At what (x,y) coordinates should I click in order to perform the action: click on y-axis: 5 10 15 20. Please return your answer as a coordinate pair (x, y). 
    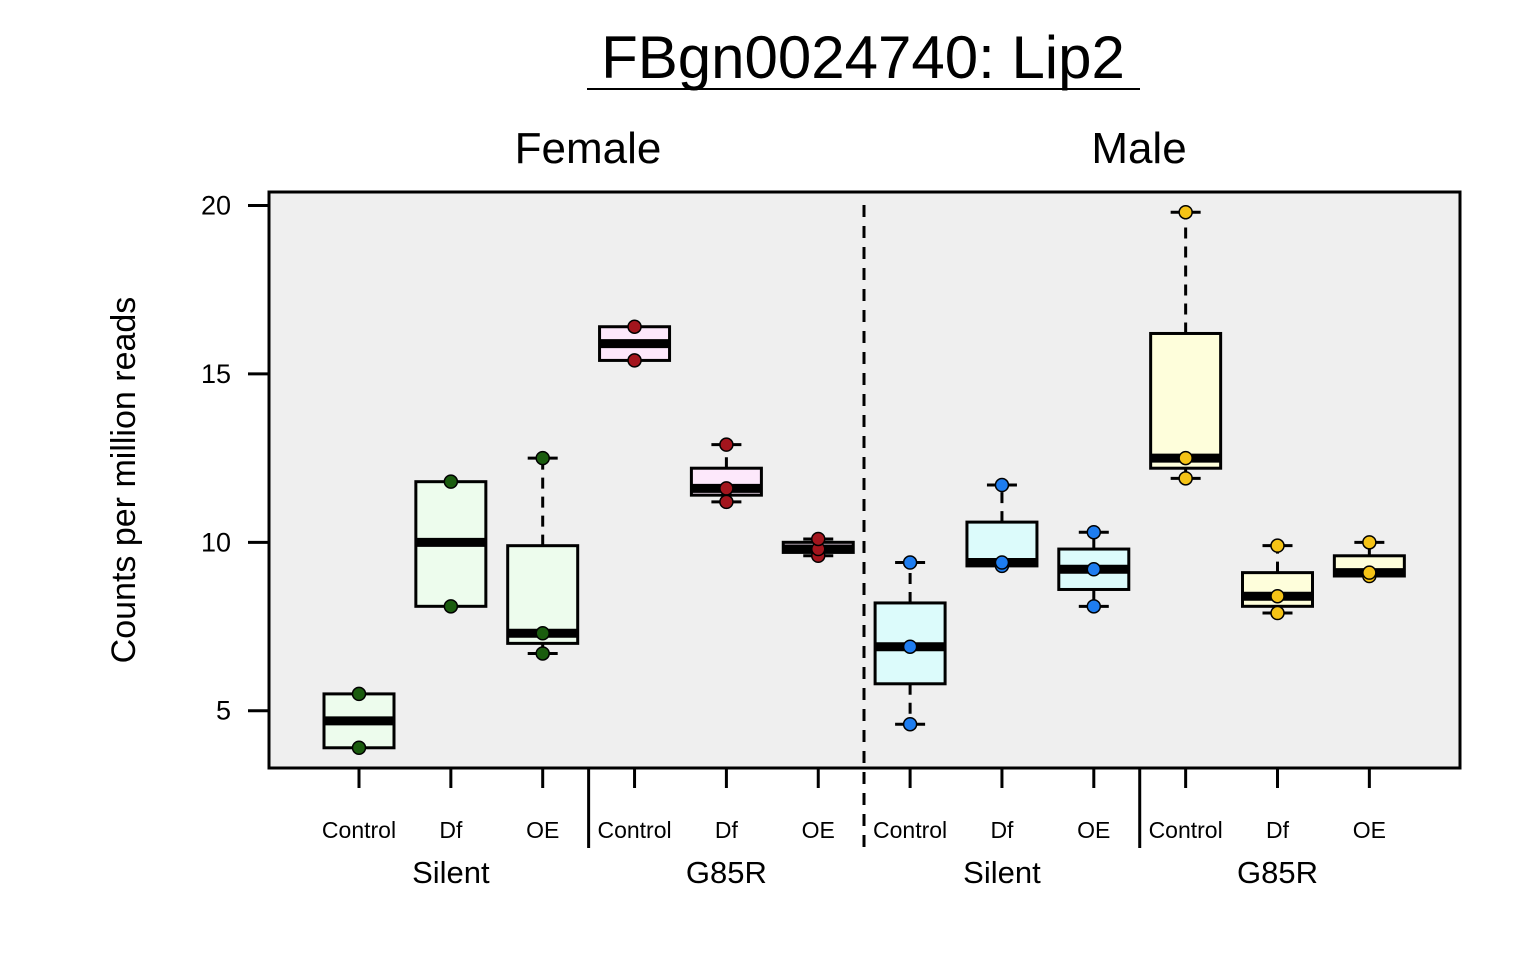
    Looking at the image, I should click on (235, 458).